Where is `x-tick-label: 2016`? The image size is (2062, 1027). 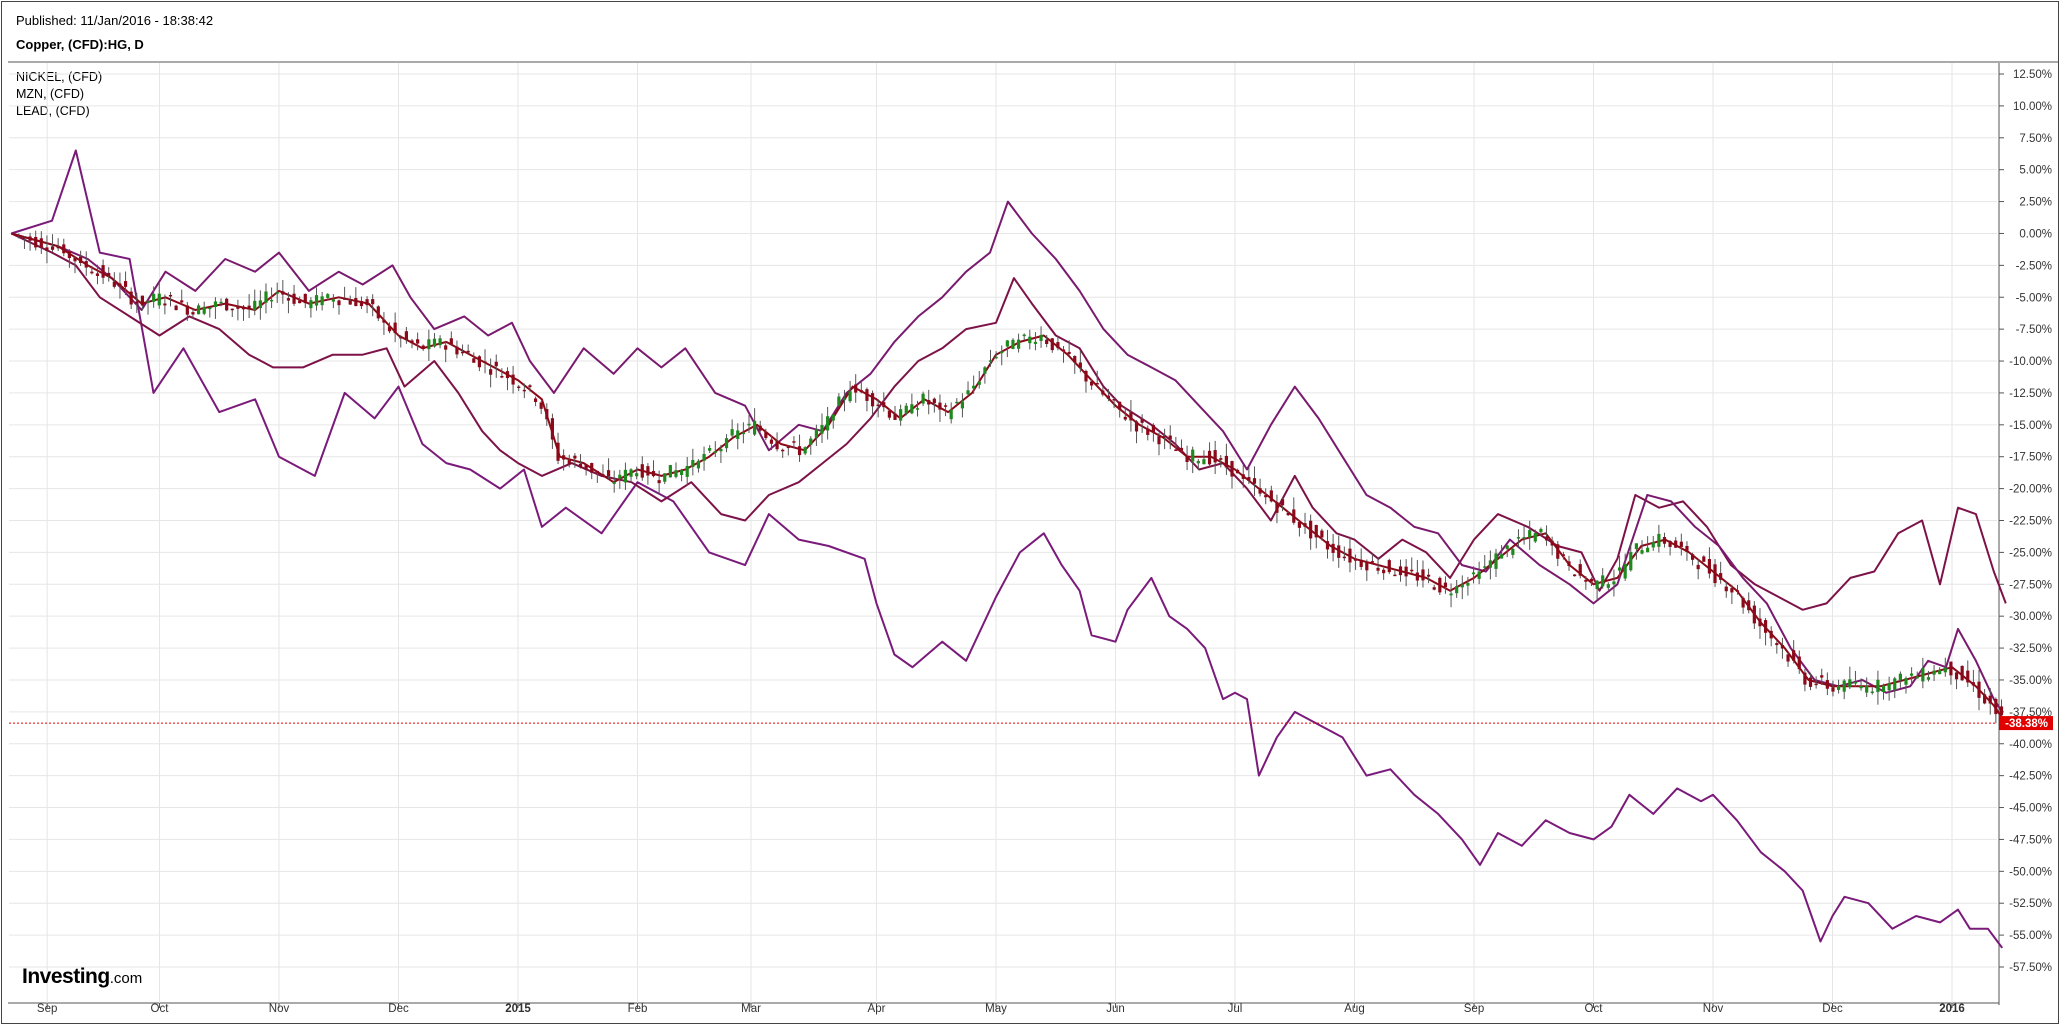
x-tick-label: 2016 is located at coordinates (1952, 1009).